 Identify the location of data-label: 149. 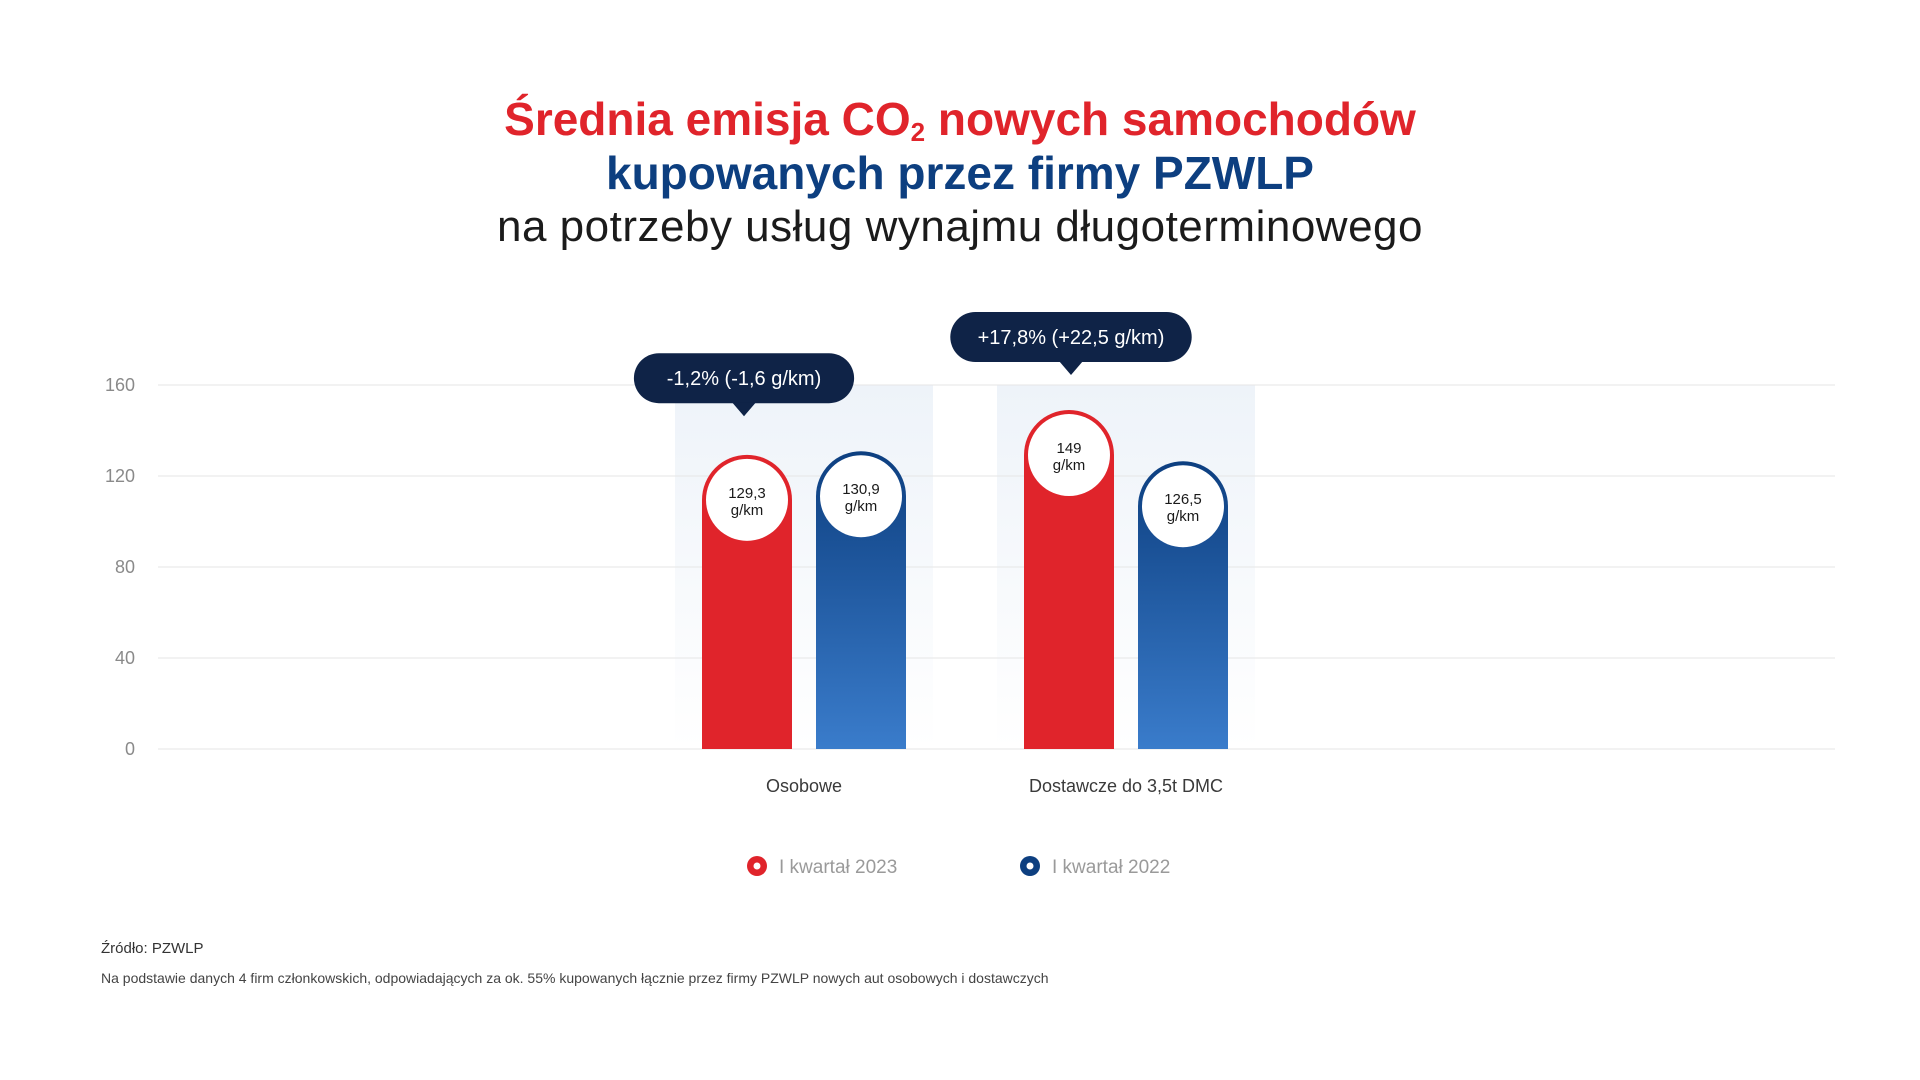
(1068, 448).